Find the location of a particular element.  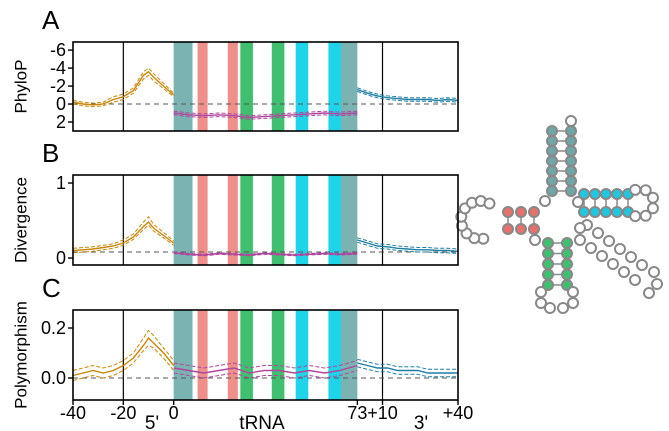

y-tick-label: -4 is located at coordinates (58, 68).